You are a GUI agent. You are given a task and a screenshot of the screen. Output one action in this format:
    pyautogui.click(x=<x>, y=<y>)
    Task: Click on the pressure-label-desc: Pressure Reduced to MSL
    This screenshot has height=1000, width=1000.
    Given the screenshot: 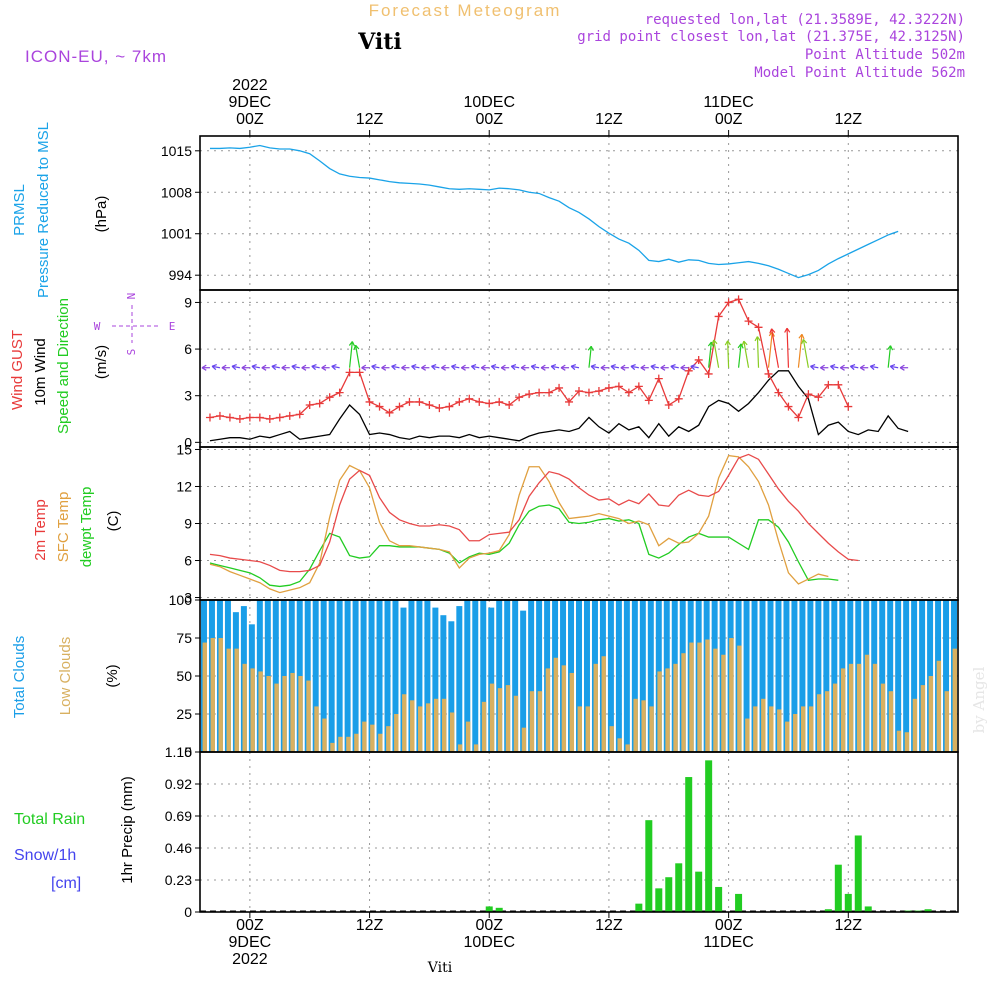 What is the action you would take?
    pyautogui.click(x=43, y=210)
    